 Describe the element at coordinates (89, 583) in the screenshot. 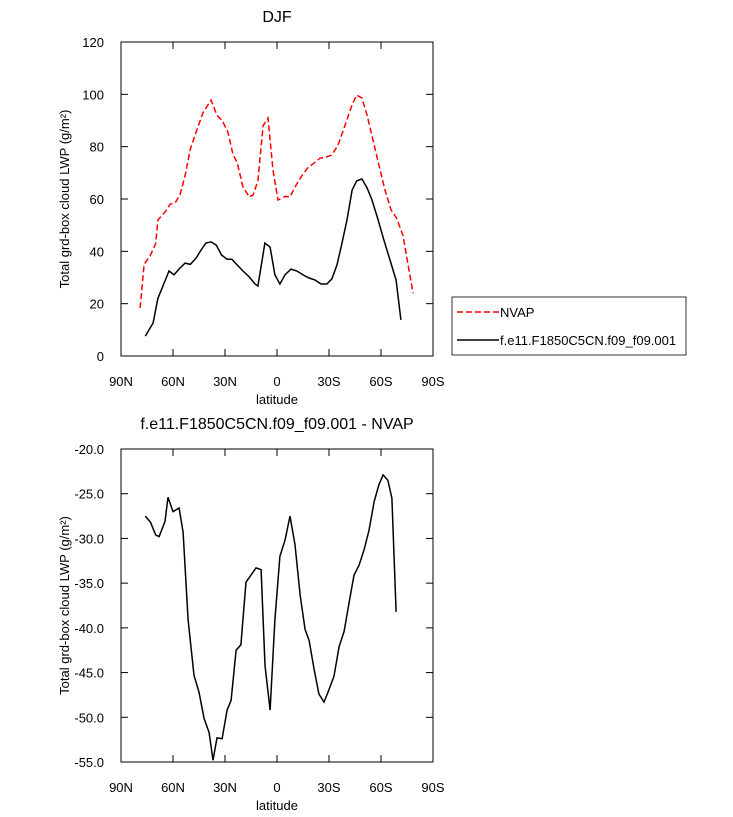

I see `y-tick-label: -35.0` at that location.